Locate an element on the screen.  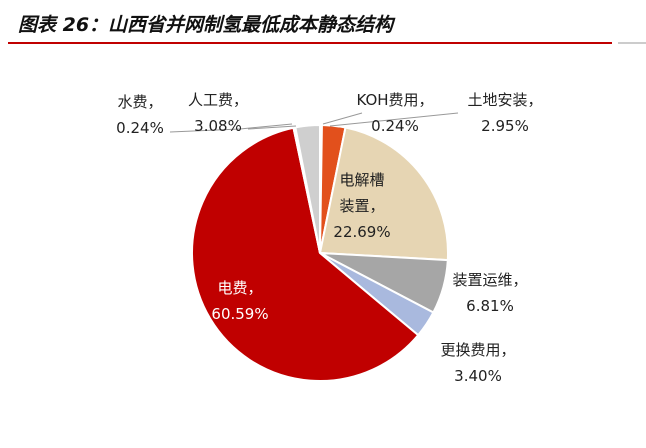
category-label: 水费， is located at coordinates (140, 102).